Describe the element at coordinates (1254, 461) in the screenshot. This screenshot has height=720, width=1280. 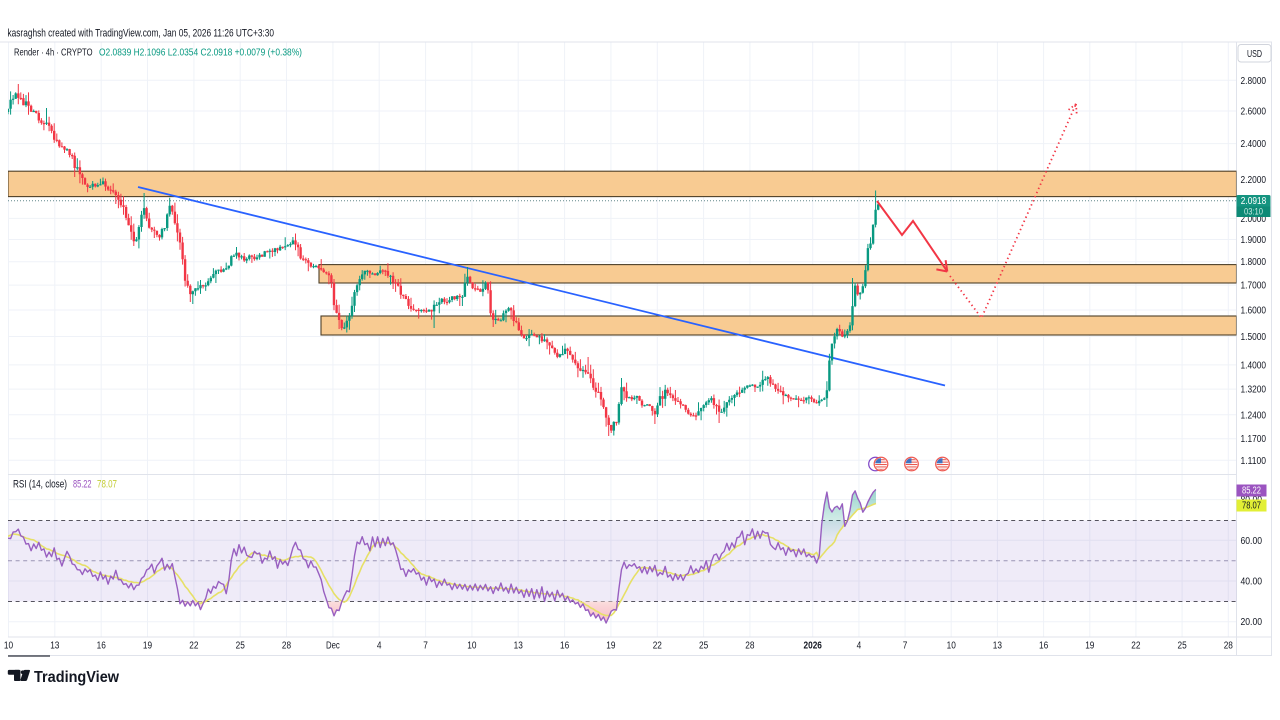
I see `svg-text: 1.1100` at that location.